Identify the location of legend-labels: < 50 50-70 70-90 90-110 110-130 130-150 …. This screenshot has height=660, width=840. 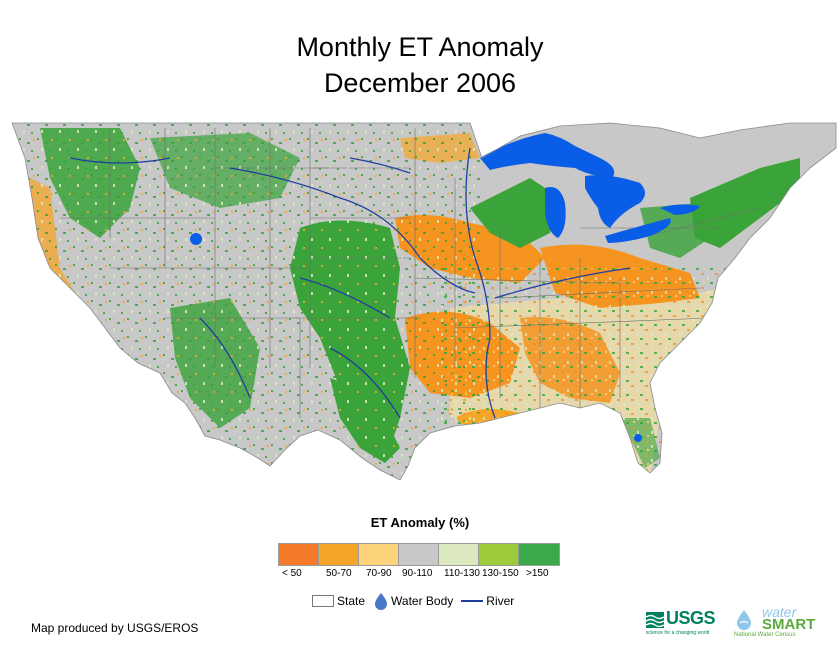
(423, 575).